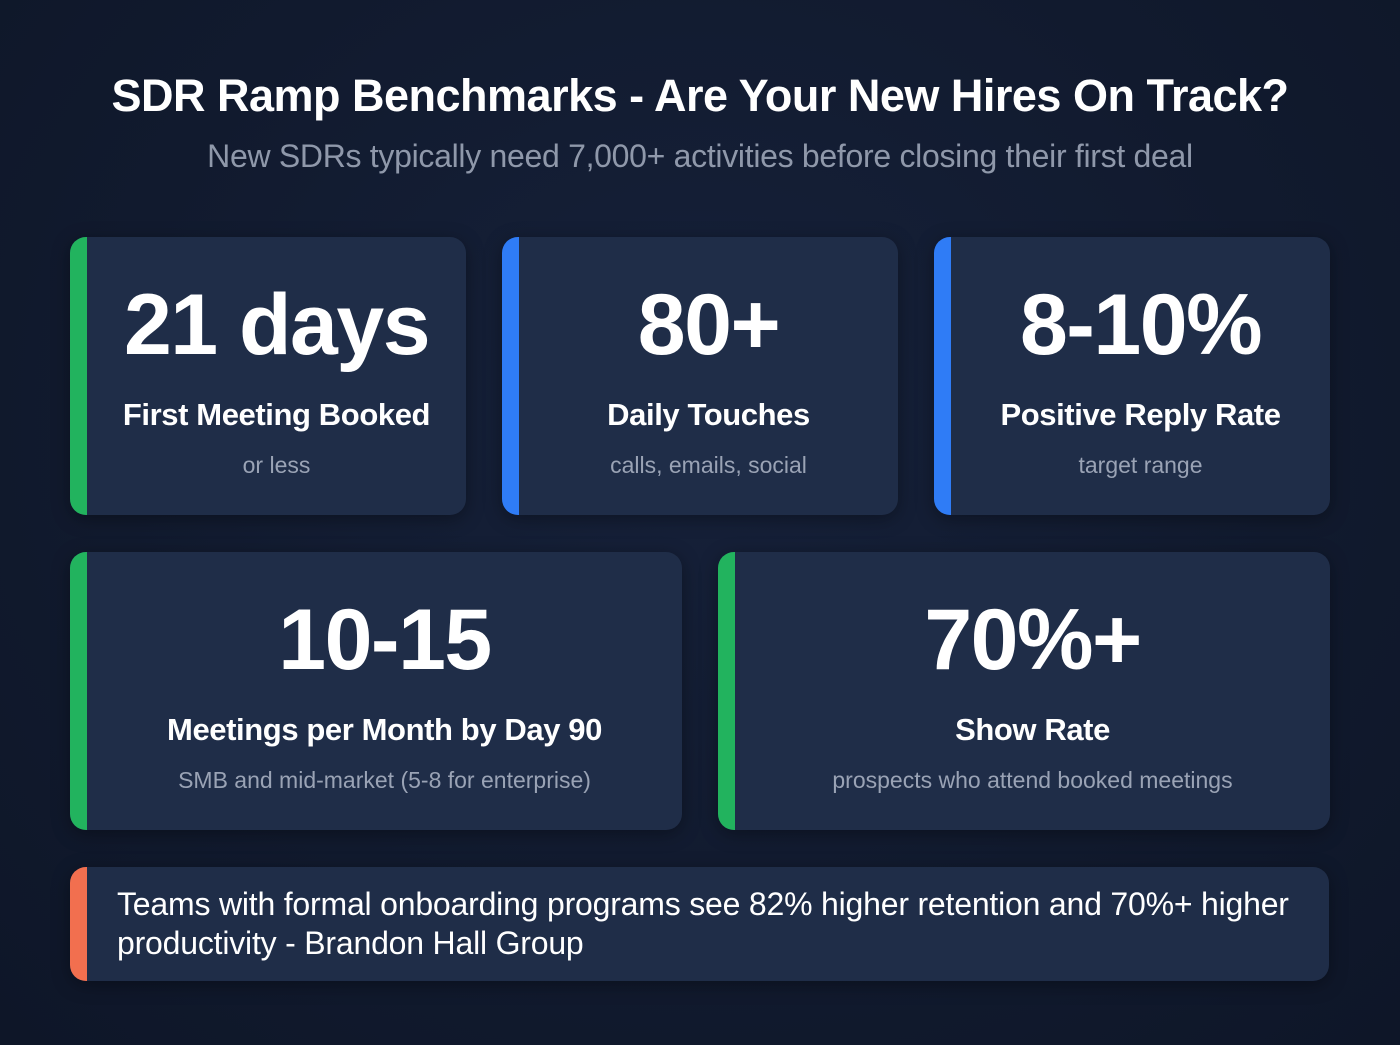  Describe the element at coordinates (276, 414) in the screenshot. I see `metric-label: First Meeting Booked` at that location.